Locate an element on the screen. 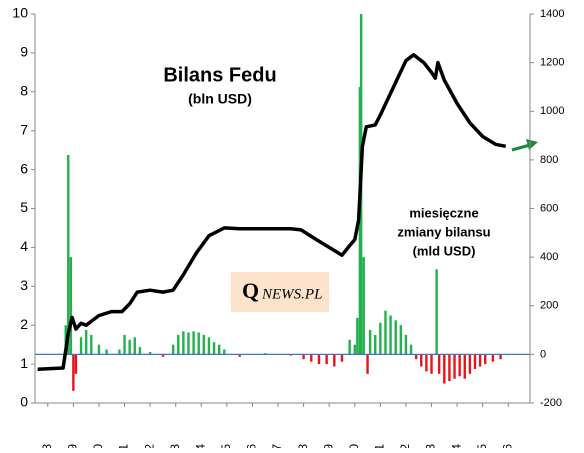 This screenshot has height=453, width=584. x-tick-label: 2018 is located at coordinates (303, 446).